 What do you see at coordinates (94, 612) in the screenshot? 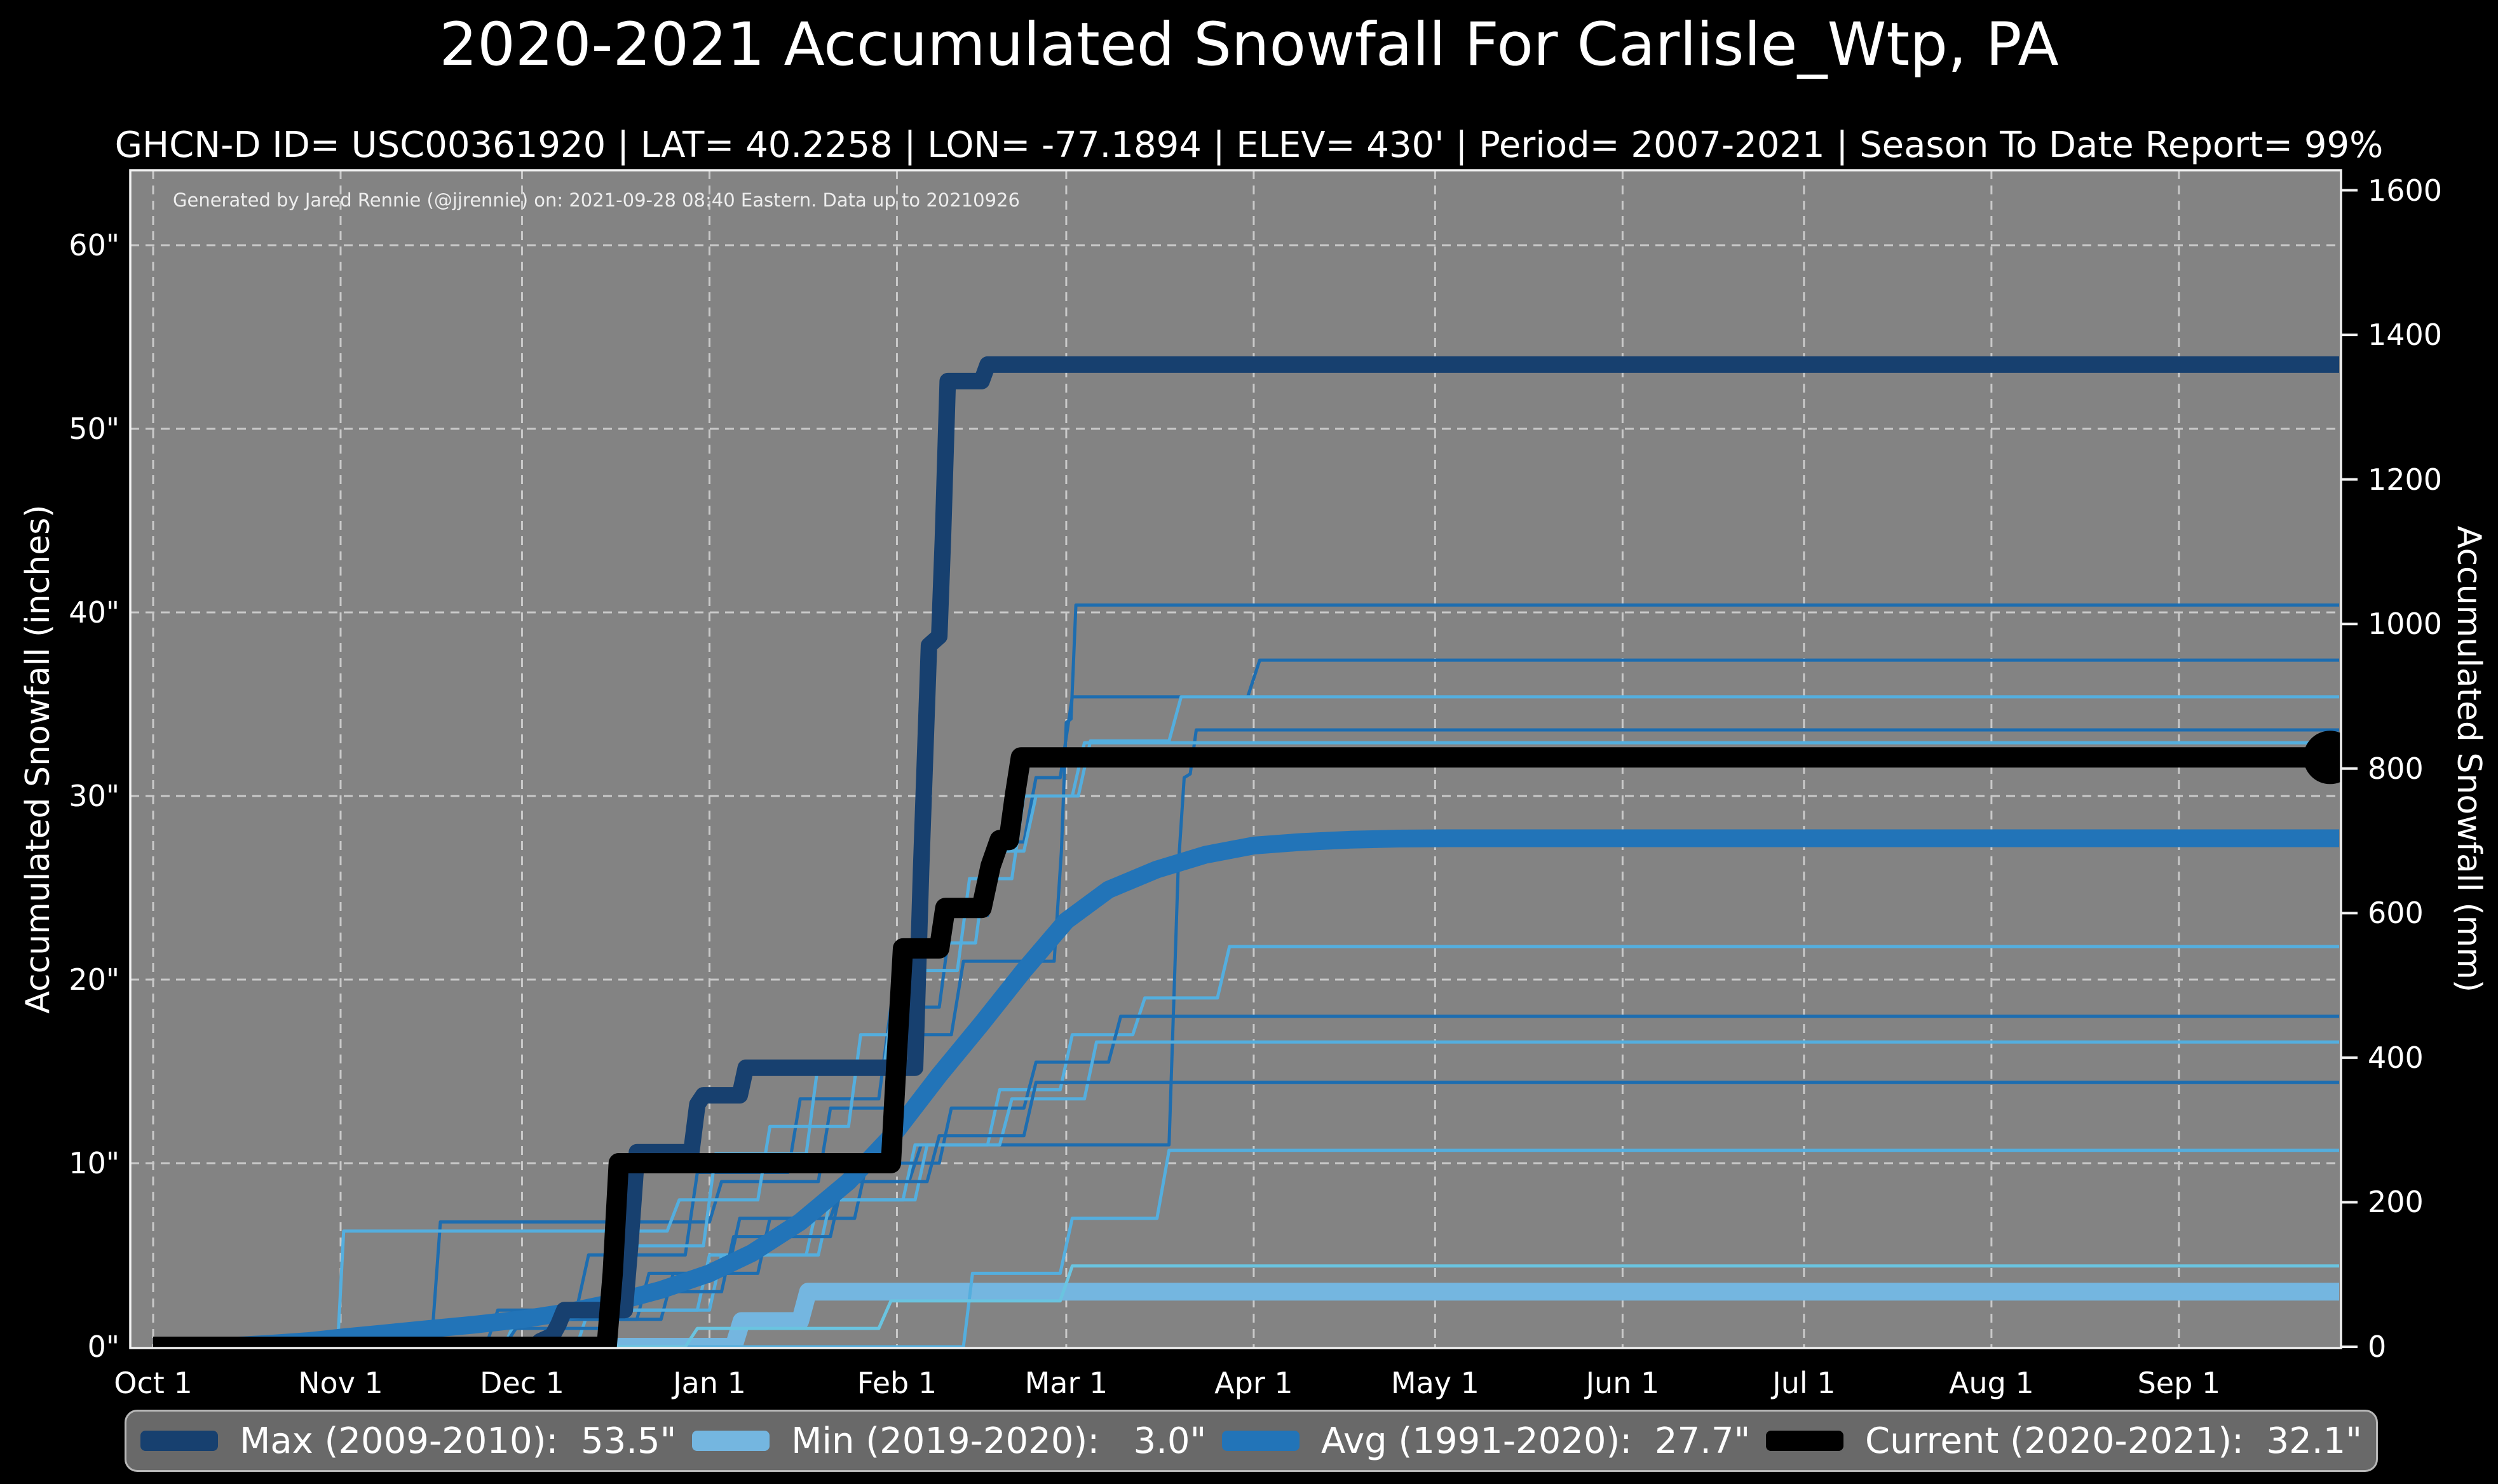
I see `y-left-tick-40: 40"` at bounding box center [94, 612].